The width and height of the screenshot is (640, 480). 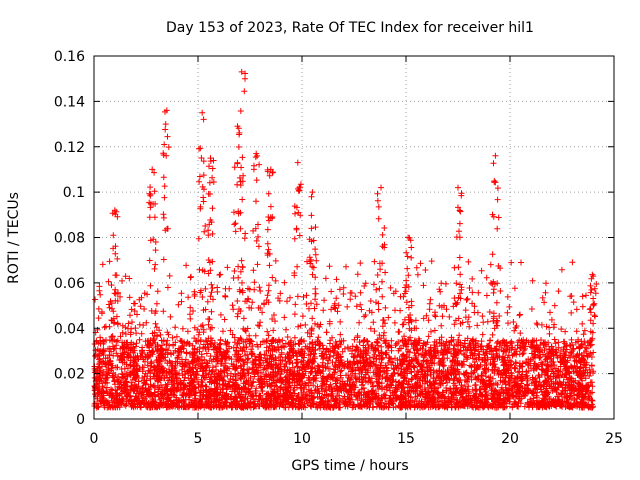 What do you see at coordinates (302, 439) in the screenshot?
I see `x-tick-label: 10` at bounding box center [302, 439].